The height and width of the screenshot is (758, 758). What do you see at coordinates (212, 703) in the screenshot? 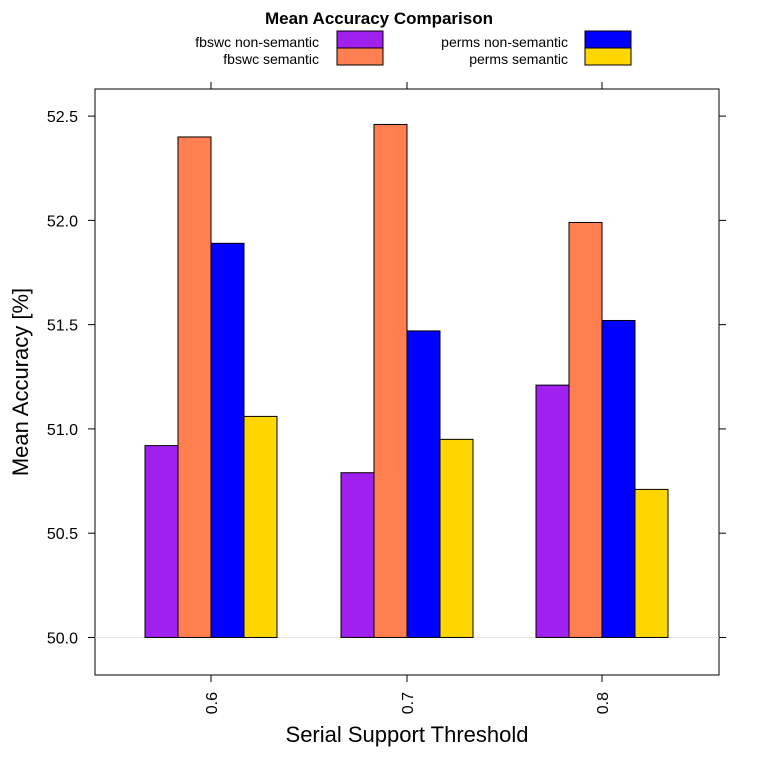
I see `x-tick-label: 0.6` at bounding box center [212, 703].